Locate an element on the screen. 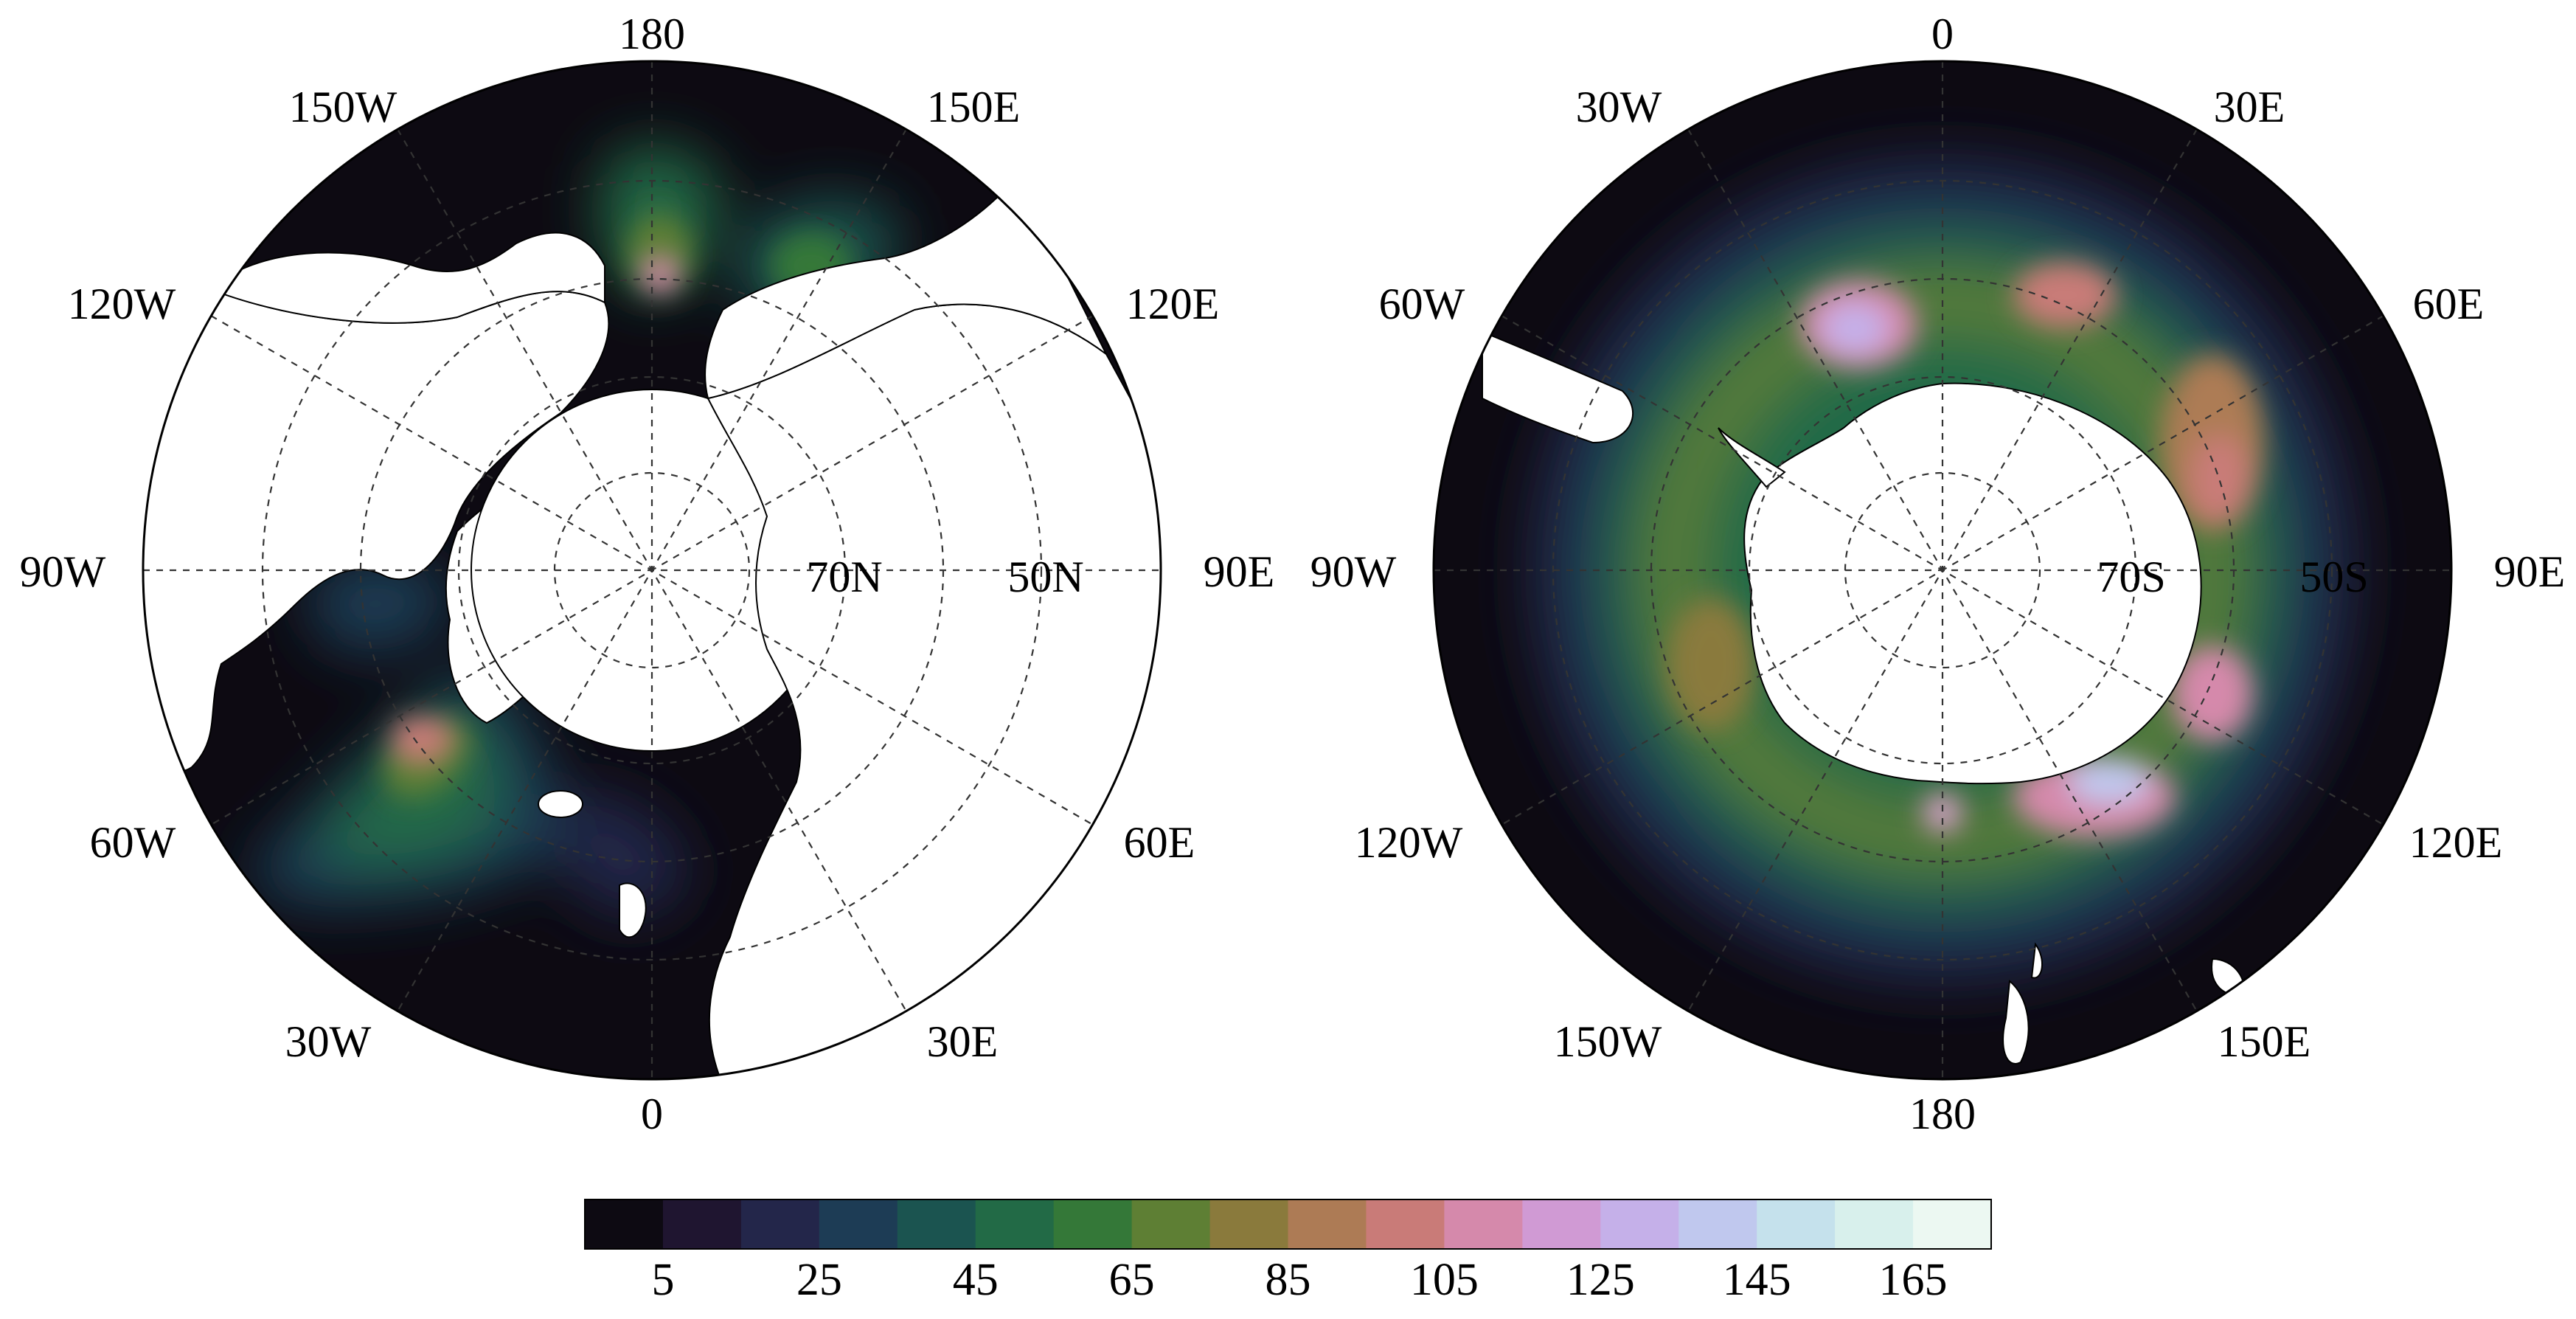 The width and height of the screenshot is (2576, 1319). north-label-120w: 120W is located at coordinates (122, 304).